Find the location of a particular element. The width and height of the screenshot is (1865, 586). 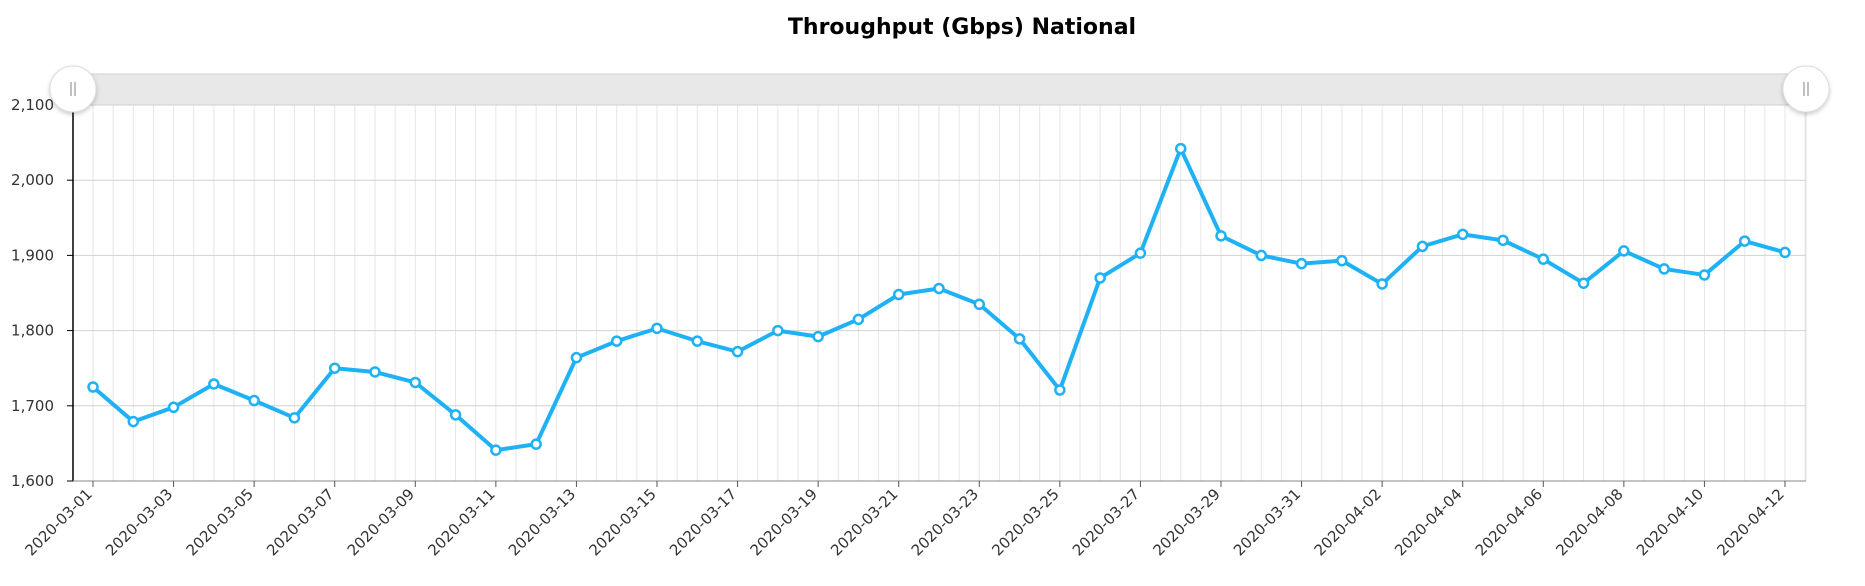

y-tick-label: 1,800 is located at coordinates (32, 331).